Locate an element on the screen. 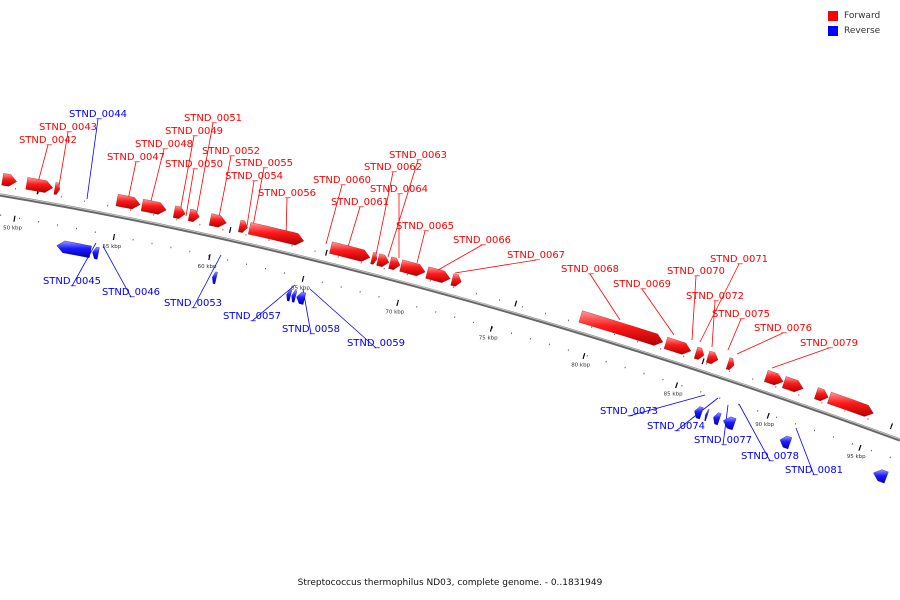 This screenshot has width=900, height=600. gene-label: STND_0065 is located at coordinates (425, 226).